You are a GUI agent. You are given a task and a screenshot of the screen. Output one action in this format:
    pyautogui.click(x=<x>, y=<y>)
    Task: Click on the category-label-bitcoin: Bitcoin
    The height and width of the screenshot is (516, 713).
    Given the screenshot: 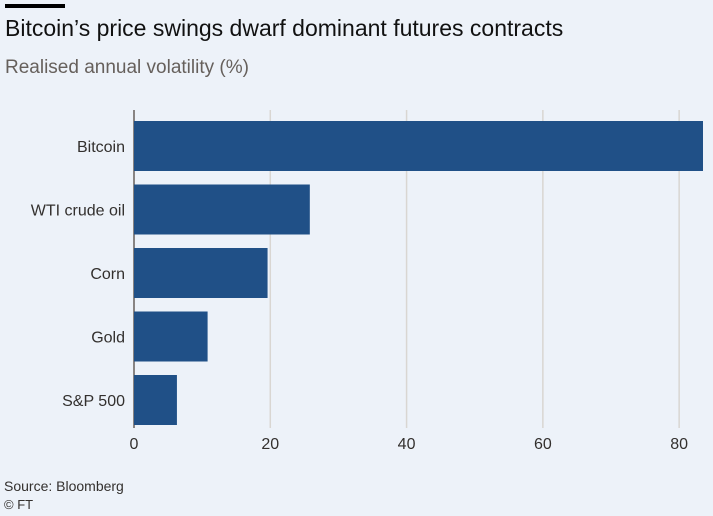 What is the action you would take?
    pyautogui.click(x=101, y=147)
    